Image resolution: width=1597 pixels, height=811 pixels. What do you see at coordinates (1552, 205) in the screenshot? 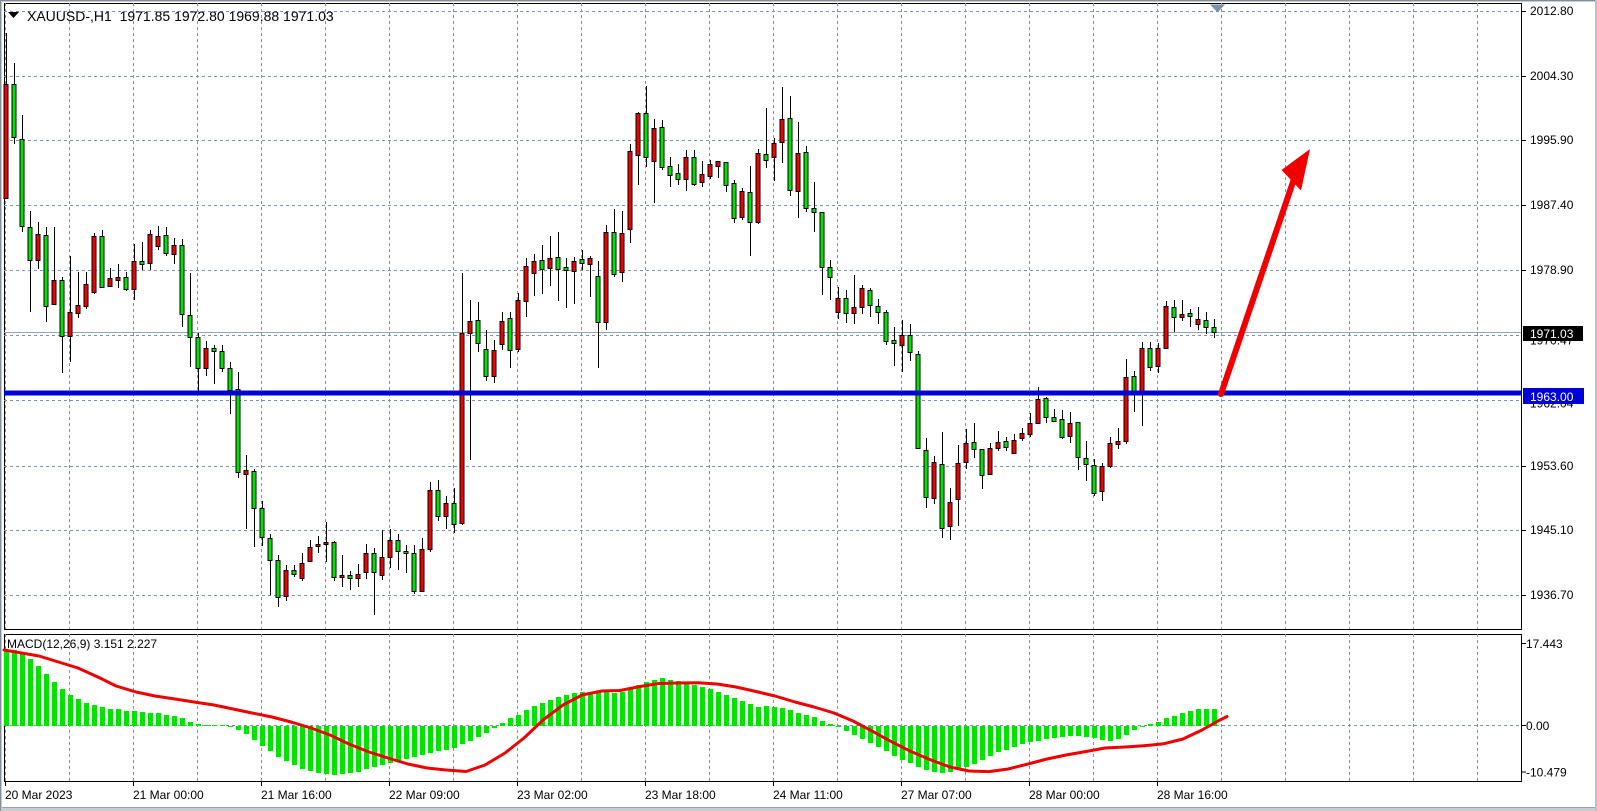
I see `svg-text: 1987.40` at bounding box center [1552, 205].